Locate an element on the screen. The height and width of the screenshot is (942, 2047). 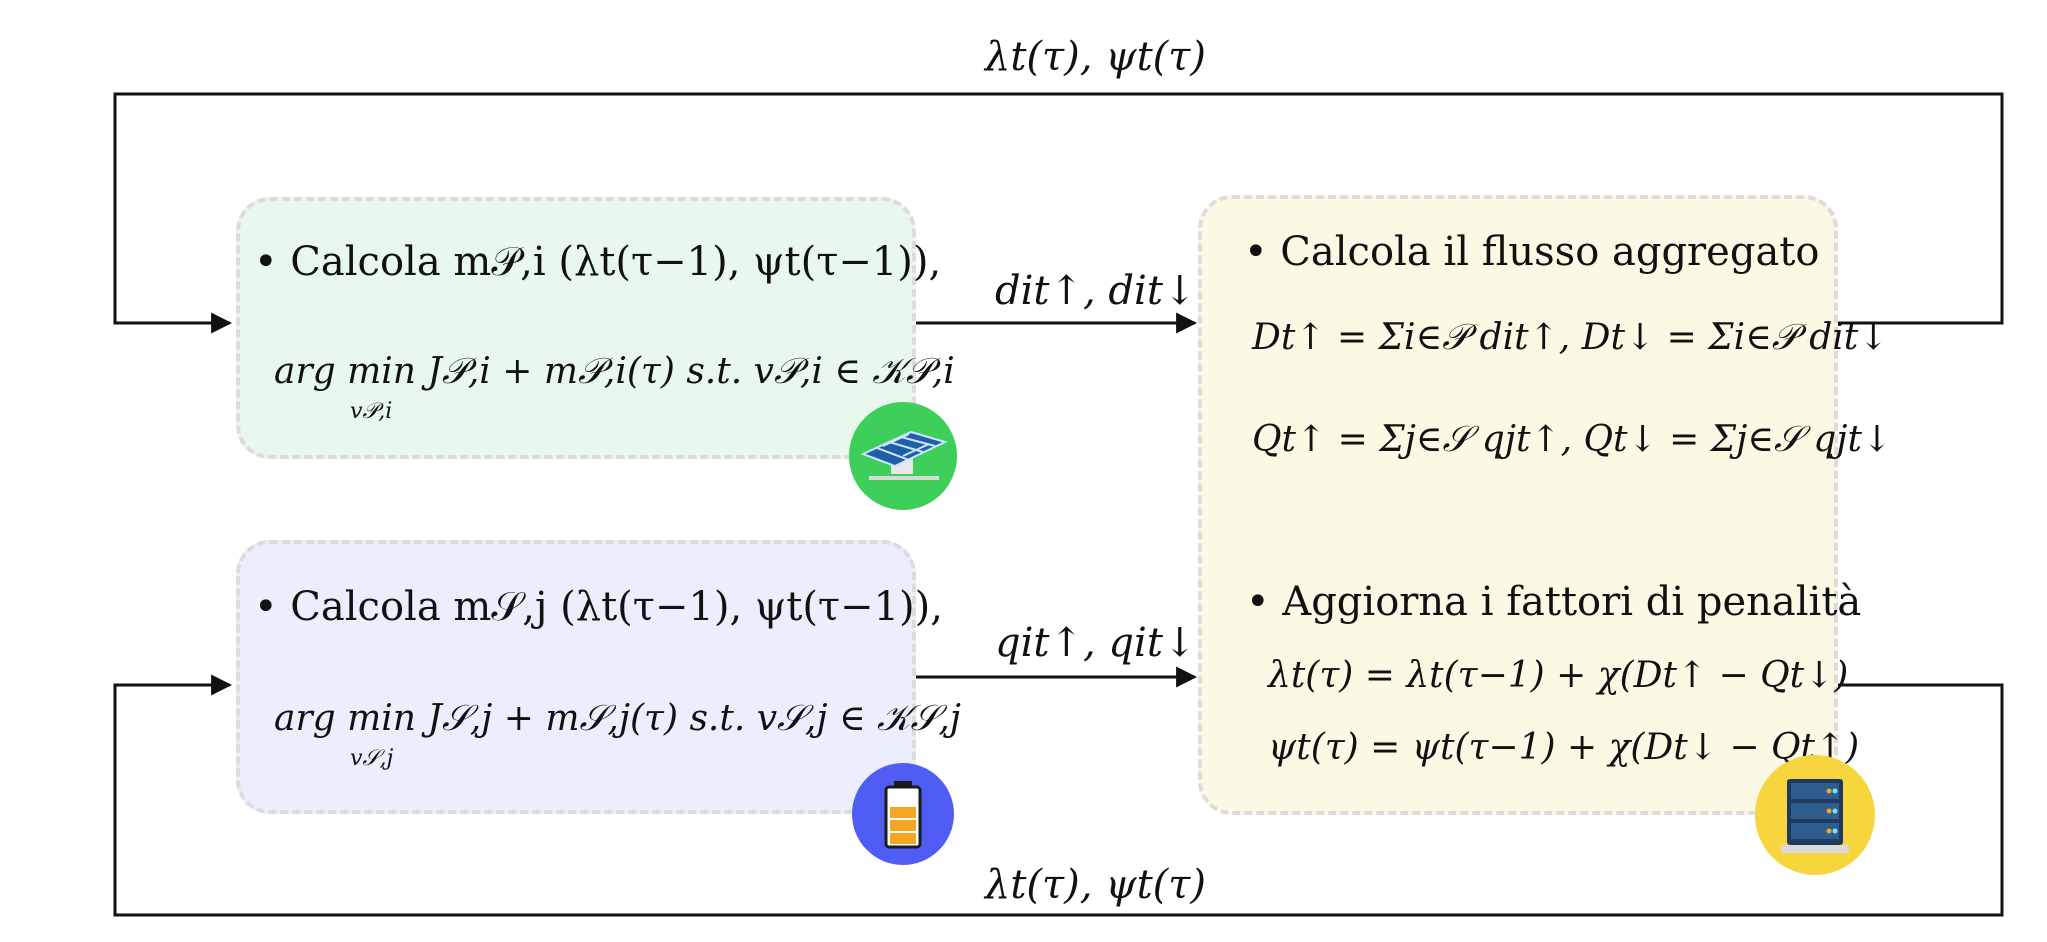
battery-icon is located at coordinates (903, 815).